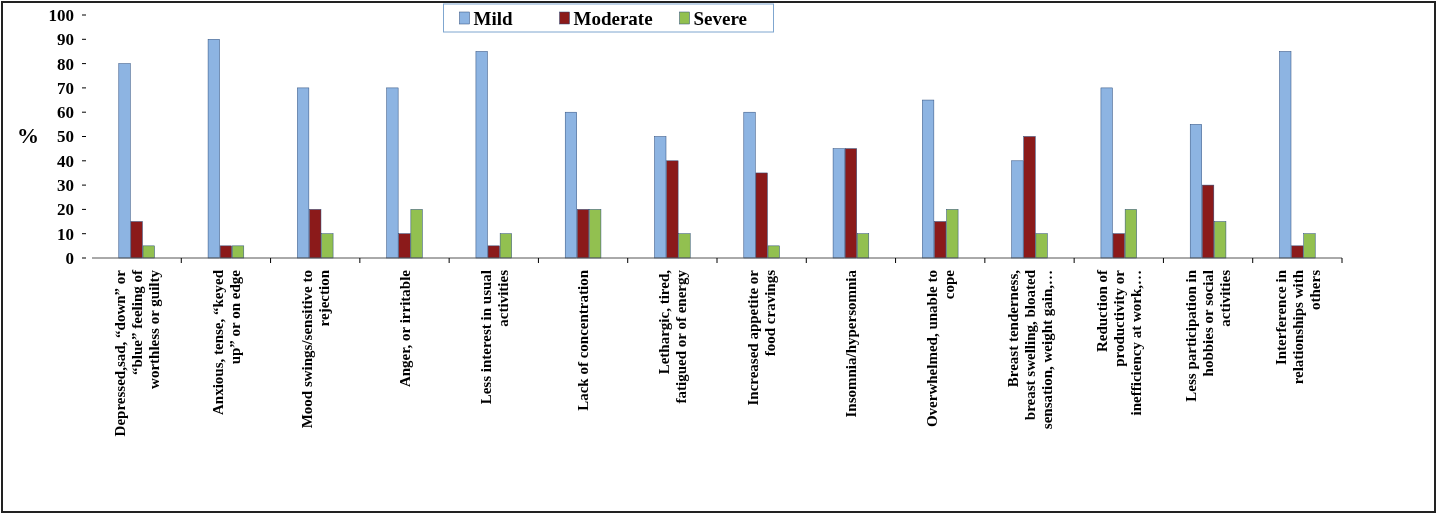  What do you see at coordinates (940, 348) in the screenshot?
I see `x-tick-label: Overwhelmed, unable to cope` at bounding box center [940, 348].